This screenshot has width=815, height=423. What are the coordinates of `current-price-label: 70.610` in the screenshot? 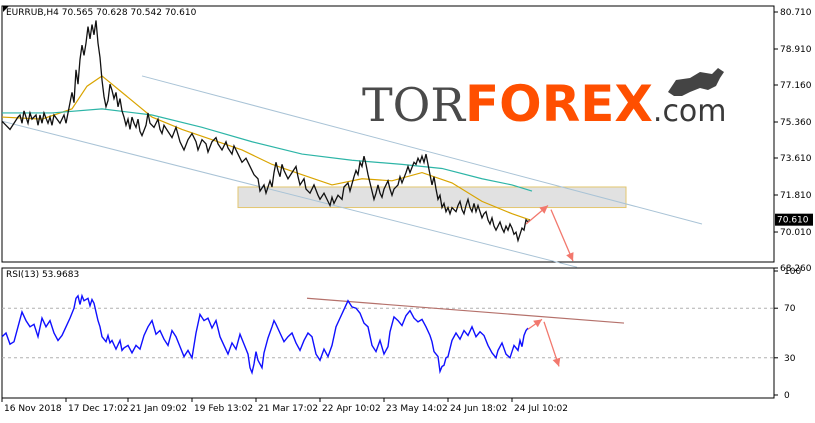 It's located at (793, 221).